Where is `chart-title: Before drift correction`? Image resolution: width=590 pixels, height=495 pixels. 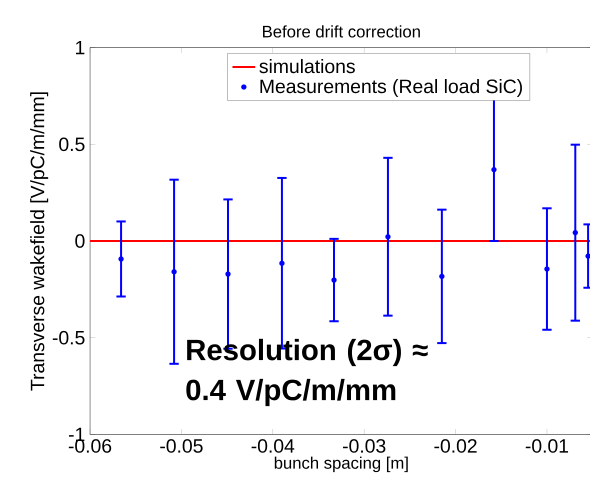
chart-title: Before drift correction is located at coordinates (341, 31).